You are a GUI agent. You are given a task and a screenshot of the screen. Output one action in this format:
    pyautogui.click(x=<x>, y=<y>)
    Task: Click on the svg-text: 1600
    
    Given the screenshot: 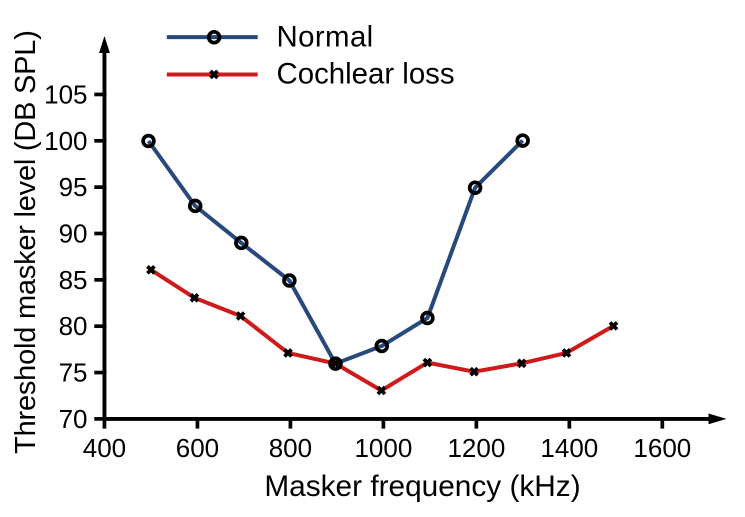 What is the action you would take?
    pyautogui.click(x=662, y=448)
    